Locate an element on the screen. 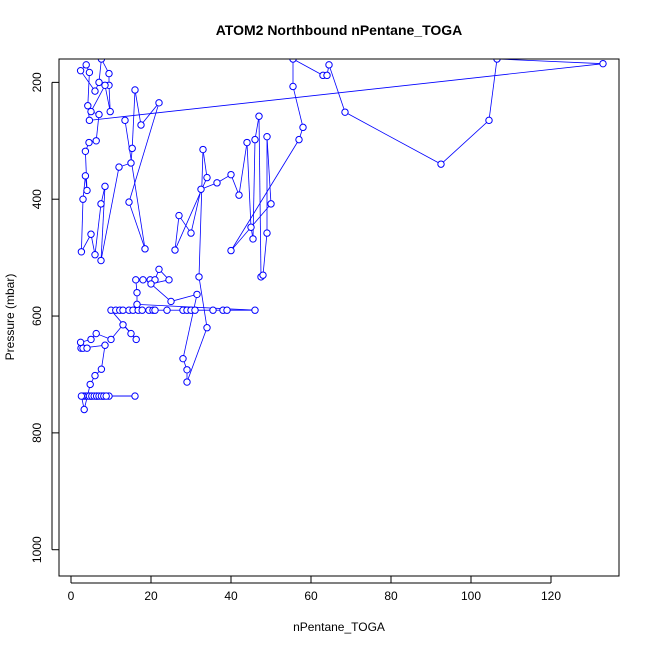 The width and height of the screenshot is (650, 650). x-axis-label: nPentane_TOGA is located at coordinates (339, 627).